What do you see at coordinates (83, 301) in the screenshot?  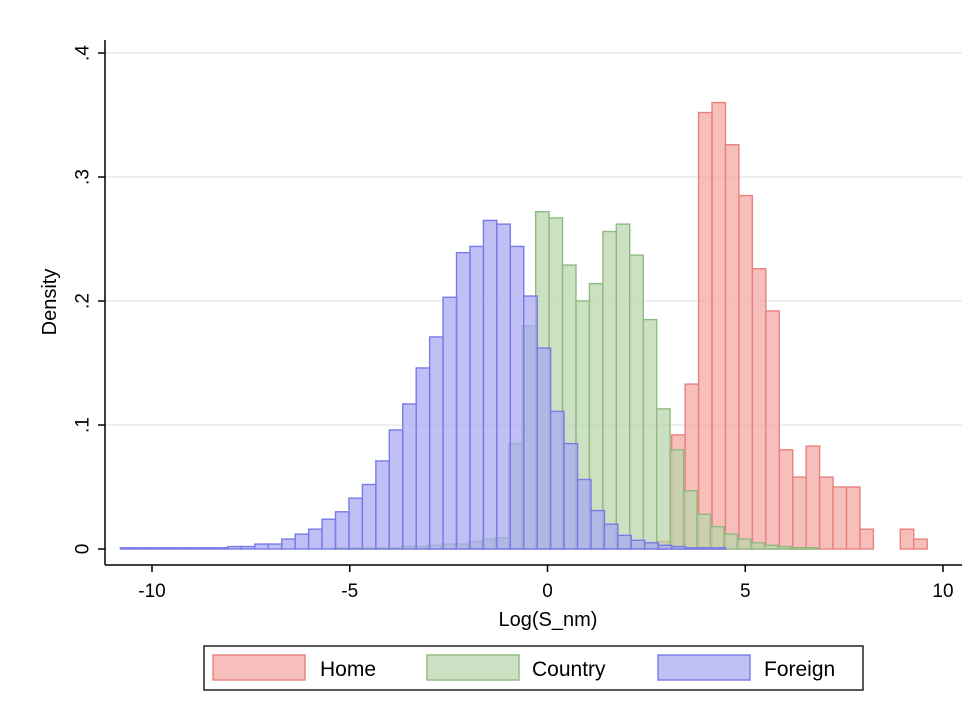 I see `y-tick-label-2: .2` at bounding box center [83, 301].